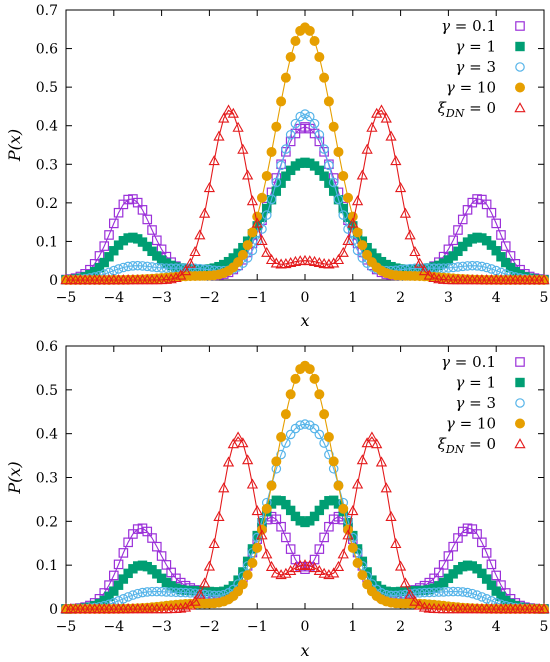 Image resolution: width=550 pixels, height=662 pixels. I want to click on y-axis-label: P(x), so click(14, 477).